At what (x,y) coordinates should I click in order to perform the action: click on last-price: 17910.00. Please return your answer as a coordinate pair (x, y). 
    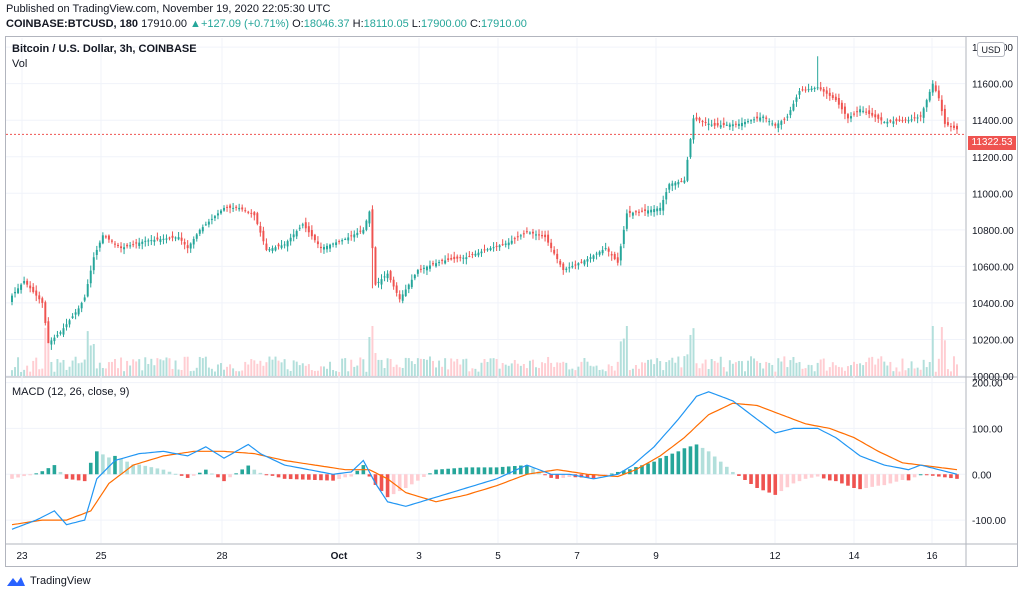
    Looking at the image, I should click on (164, 24).